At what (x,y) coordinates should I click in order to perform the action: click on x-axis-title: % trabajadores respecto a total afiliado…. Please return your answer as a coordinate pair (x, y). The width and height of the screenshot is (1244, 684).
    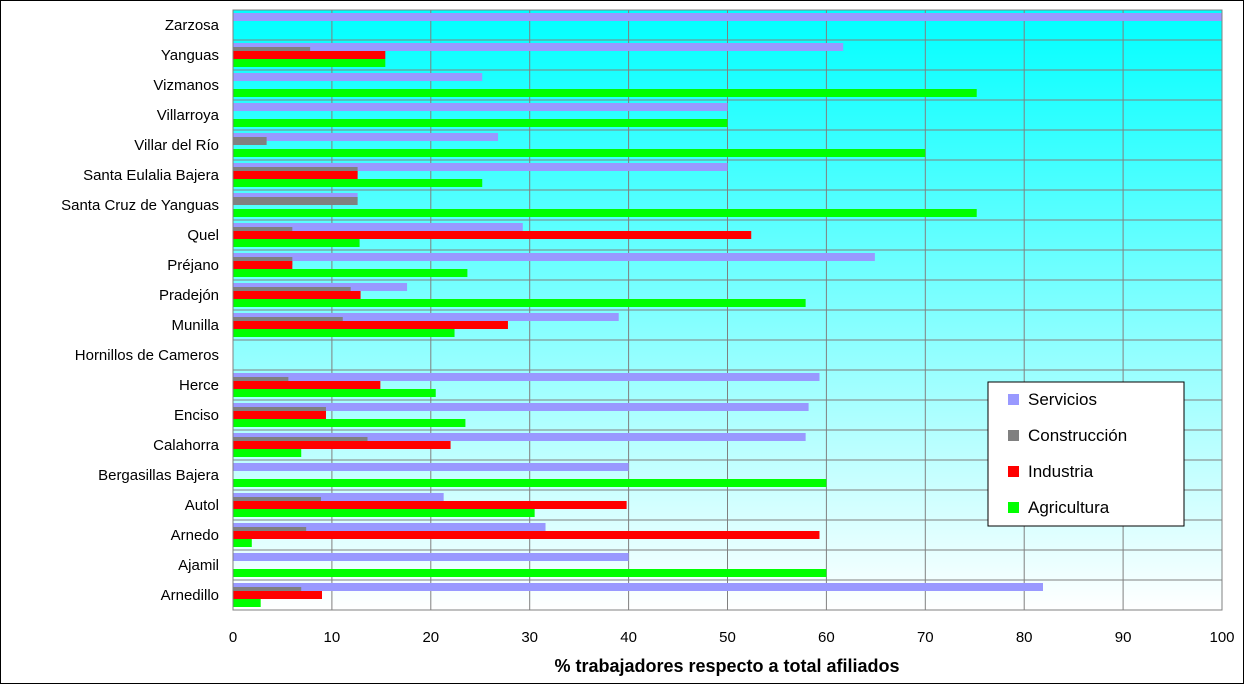
    Looking at the image, I should click on (726, 666).